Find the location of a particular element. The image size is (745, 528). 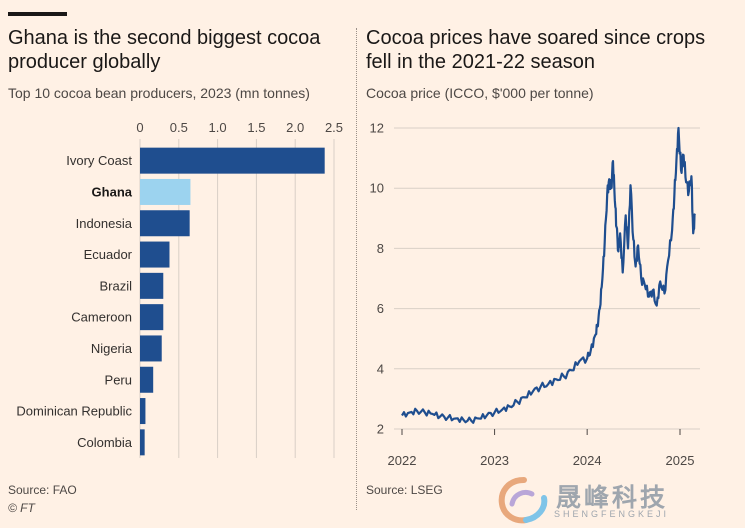

x-tick-label: 2024 is located at coordinates (587, 460).